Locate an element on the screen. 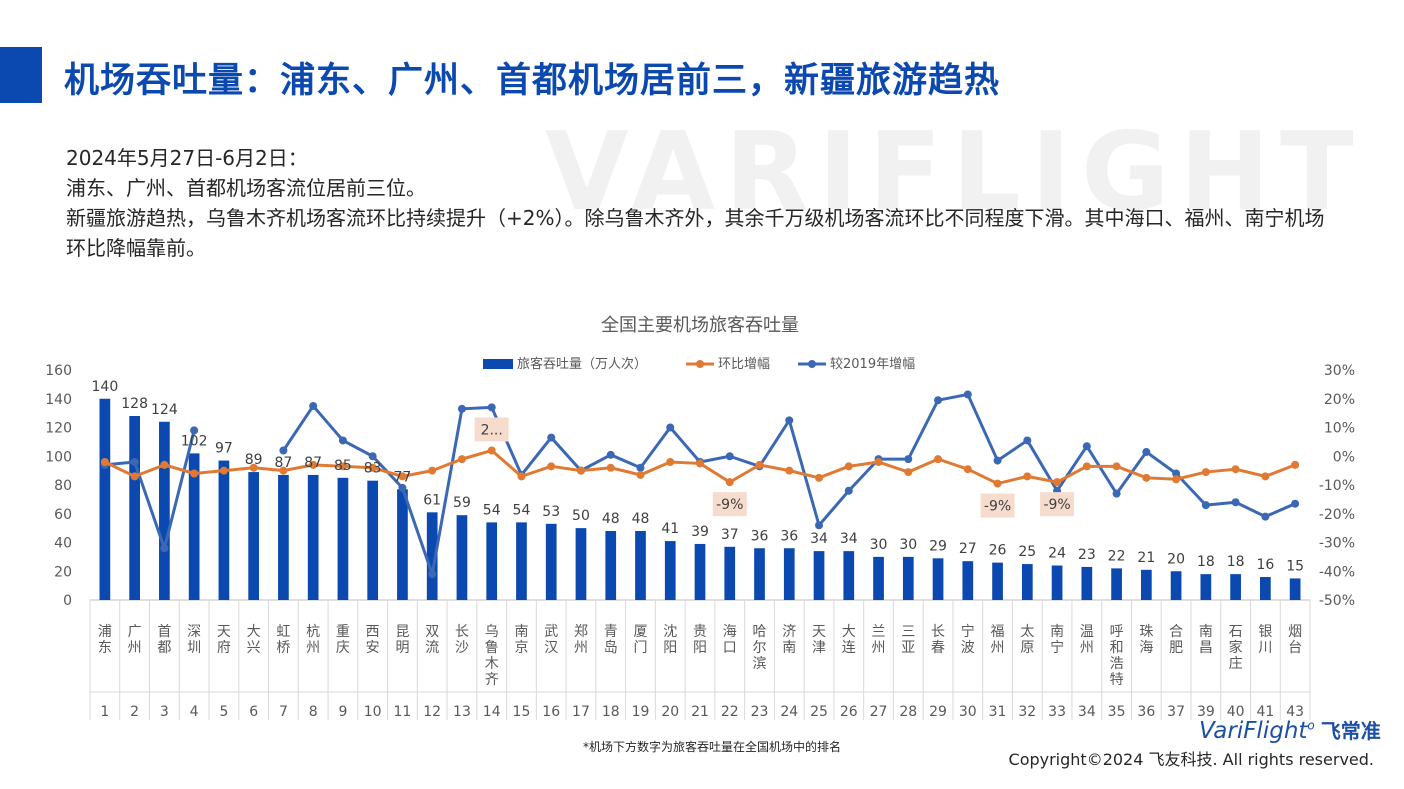 This screenshot has height=789, width=1404. rank-label: 34 is located at coordinates (1087, 712).